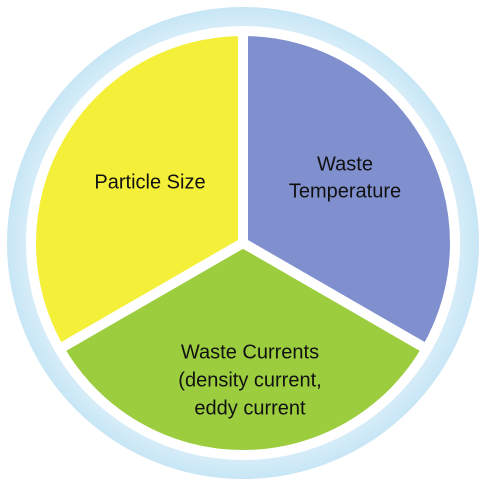  Describe the element at coordinates (345, 191) in the screenshot. I see `segment-label: Temperature` at that location.